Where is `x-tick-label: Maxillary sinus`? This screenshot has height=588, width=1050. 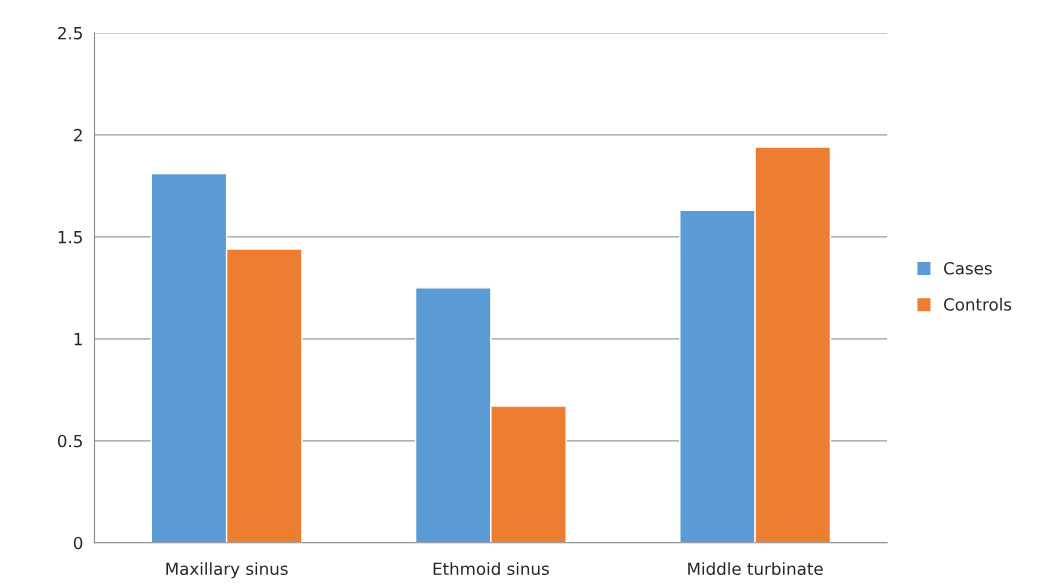
x-tick-label: Maxillary sinus is located at coordinates (227, 570).